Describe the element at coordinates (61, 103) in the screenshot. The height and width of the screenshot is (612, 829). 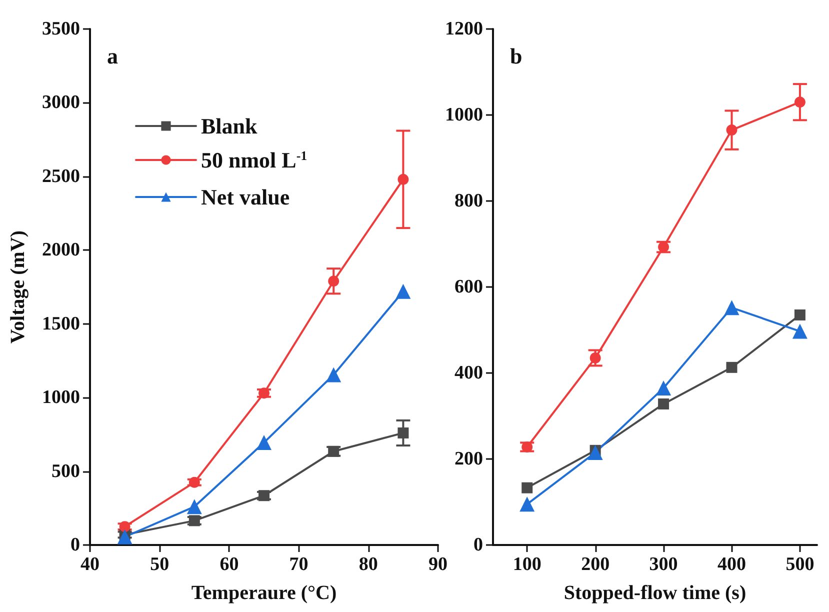
I see `y-tick-label: 3000` at that location.